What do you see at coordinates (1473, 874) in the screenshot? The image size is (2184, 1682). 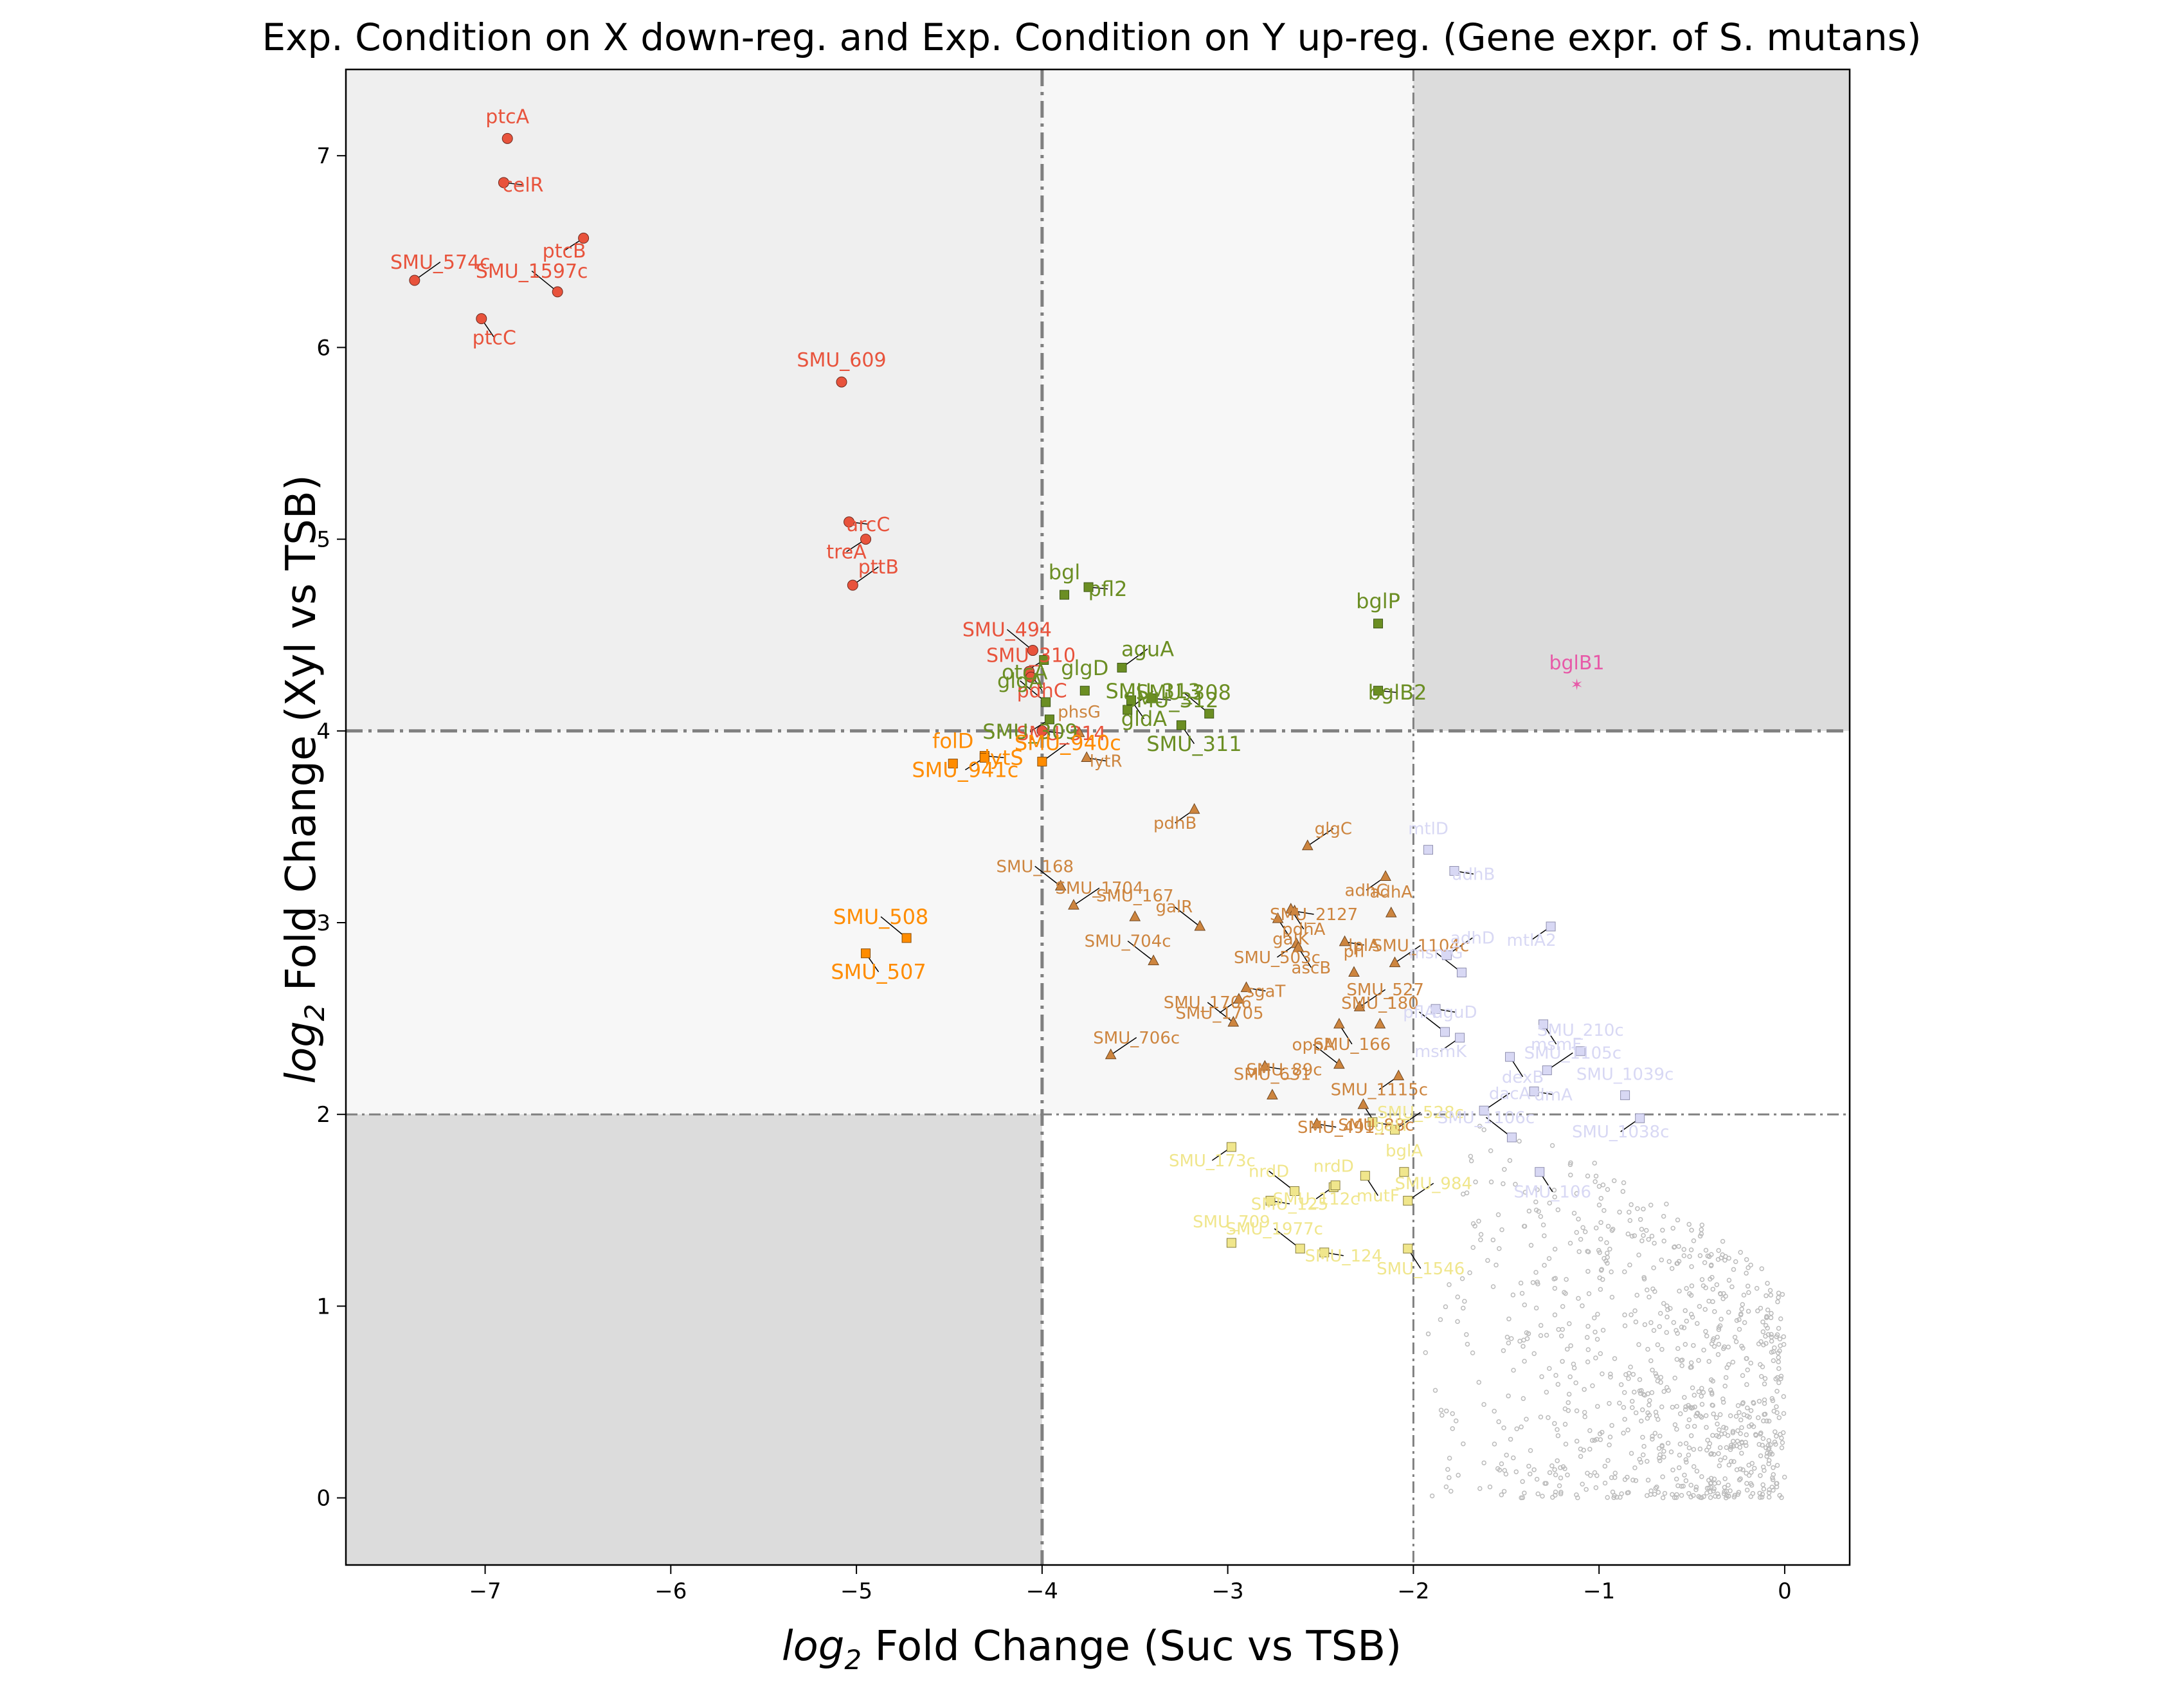 I see `label-adhB: adhB` at bounding box center [1473, 874].